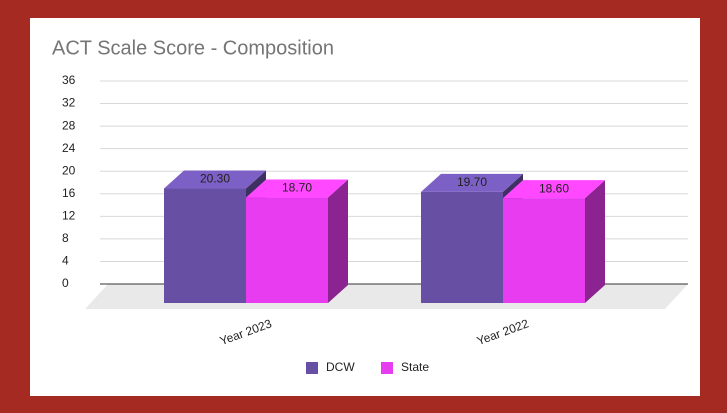 This screenshot has height=413, width=727. Describe the element at coordinates (193, 48) in the screenshot. I see `chart-title: ACT Scale Score - Composition` at that location.